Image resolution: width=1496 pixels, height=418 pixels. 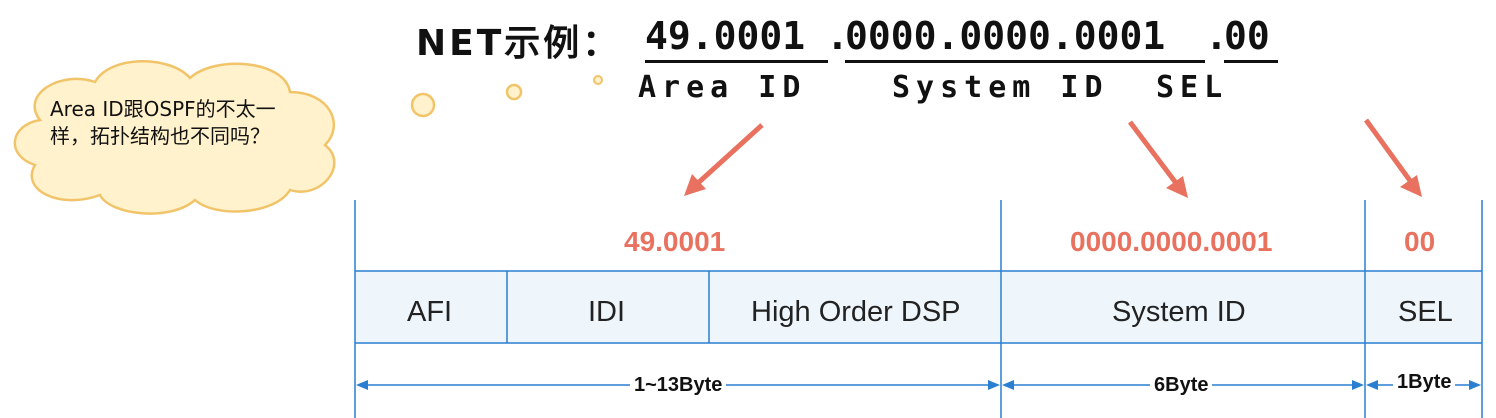 I want to click on pointer-arrows, so click(x=1053, y=158).